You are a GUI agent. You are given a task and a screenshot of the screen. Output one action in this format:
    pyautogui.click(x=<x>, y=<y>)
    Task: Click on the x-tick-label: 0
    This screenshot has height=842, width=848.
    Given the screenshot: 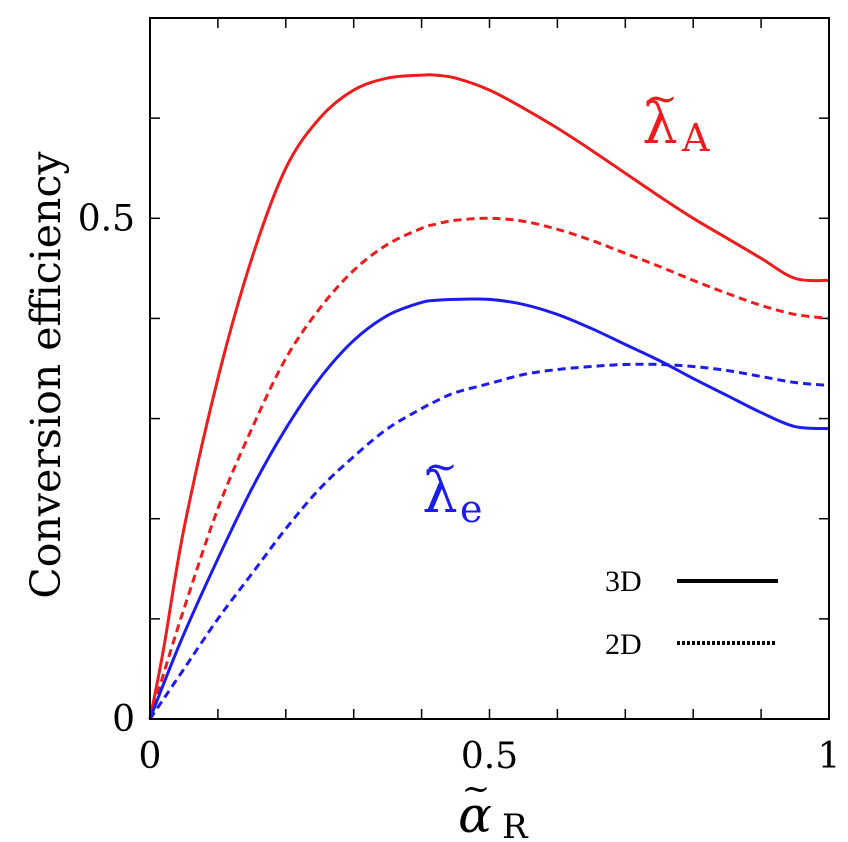 What is the action you would take?
    pyautogui.click(x=150, y=756)
    